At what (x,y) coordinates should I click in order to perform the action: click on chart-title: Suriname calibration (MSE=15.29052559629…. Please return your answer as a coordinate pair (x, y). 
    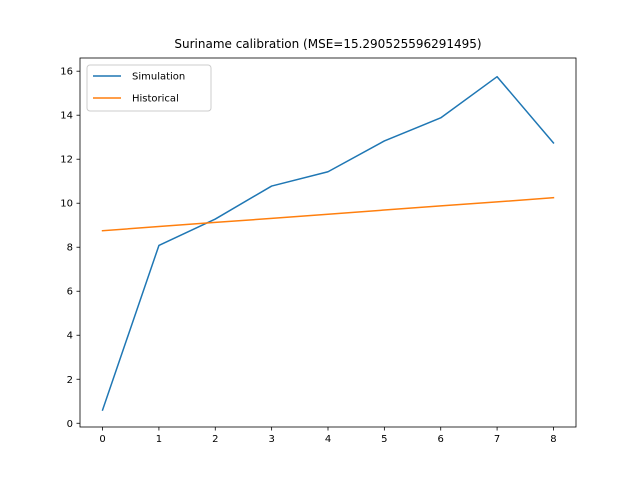
    Looking at the image, I should click on (327, 44).